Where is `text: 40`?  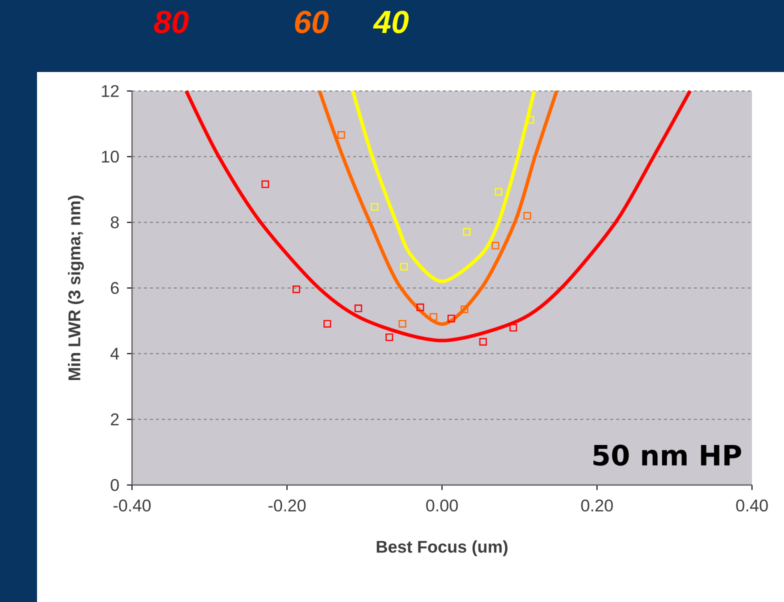 text: 40 is located at coordinates (391, 22).